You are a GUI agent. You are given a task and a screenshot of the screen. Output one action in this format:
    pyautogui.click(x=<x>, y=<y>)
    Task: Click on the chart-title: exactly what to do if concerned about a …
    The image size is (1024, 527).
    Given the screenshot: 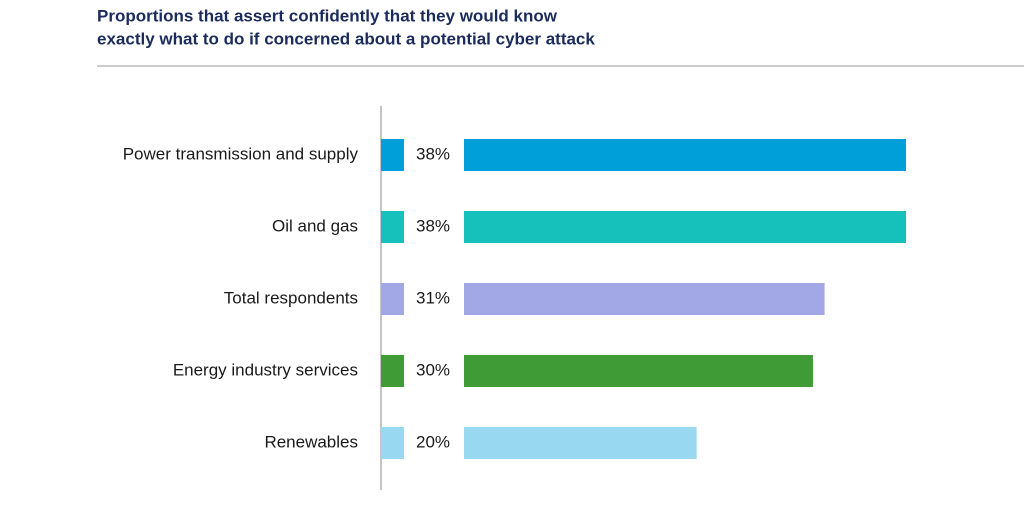 What is the action you would take?
    pyautogui.click(x=346, y=38)
    